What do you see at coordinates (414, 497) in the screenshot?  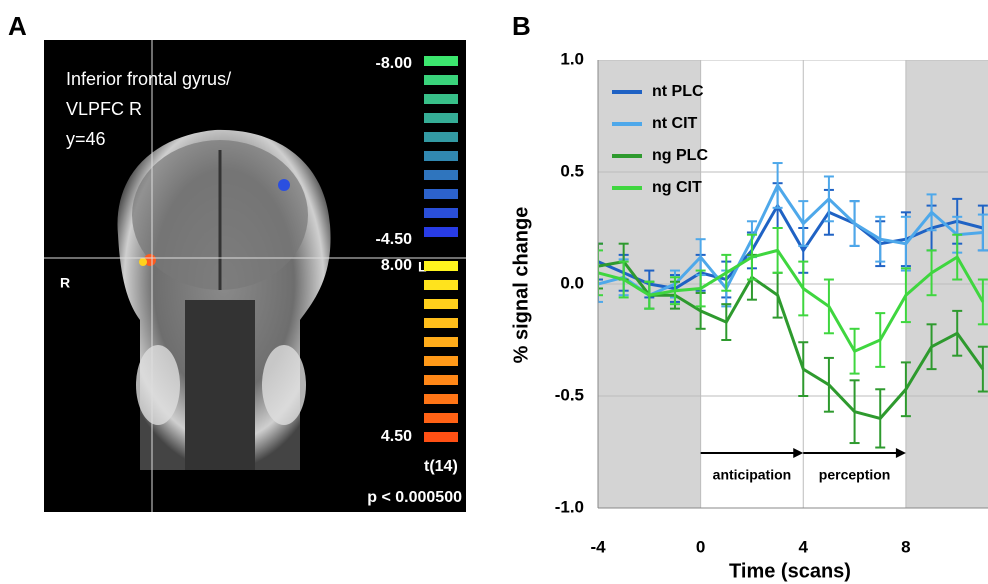 I see `threshold: p < 0.000500` at bounding box center [414, 497].